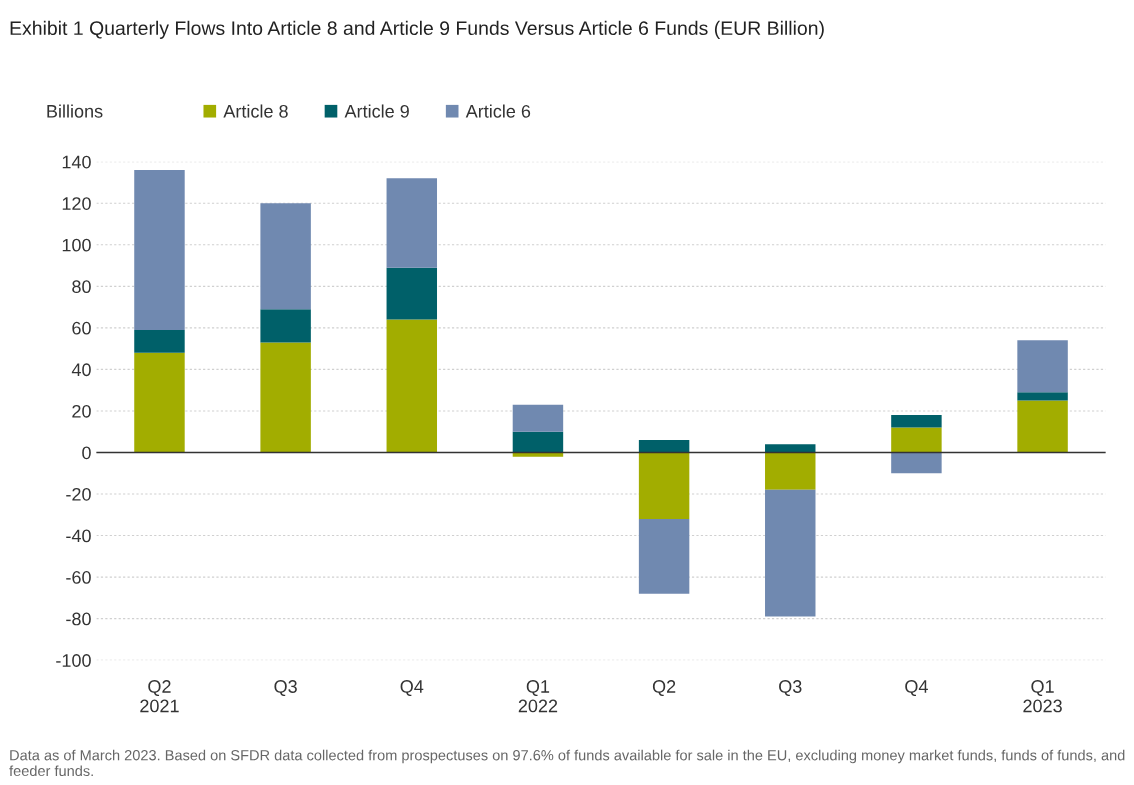 The width and height of the screenshot is (1134, 785). I want to click on y-tick-label: -60, so click(78, 577).